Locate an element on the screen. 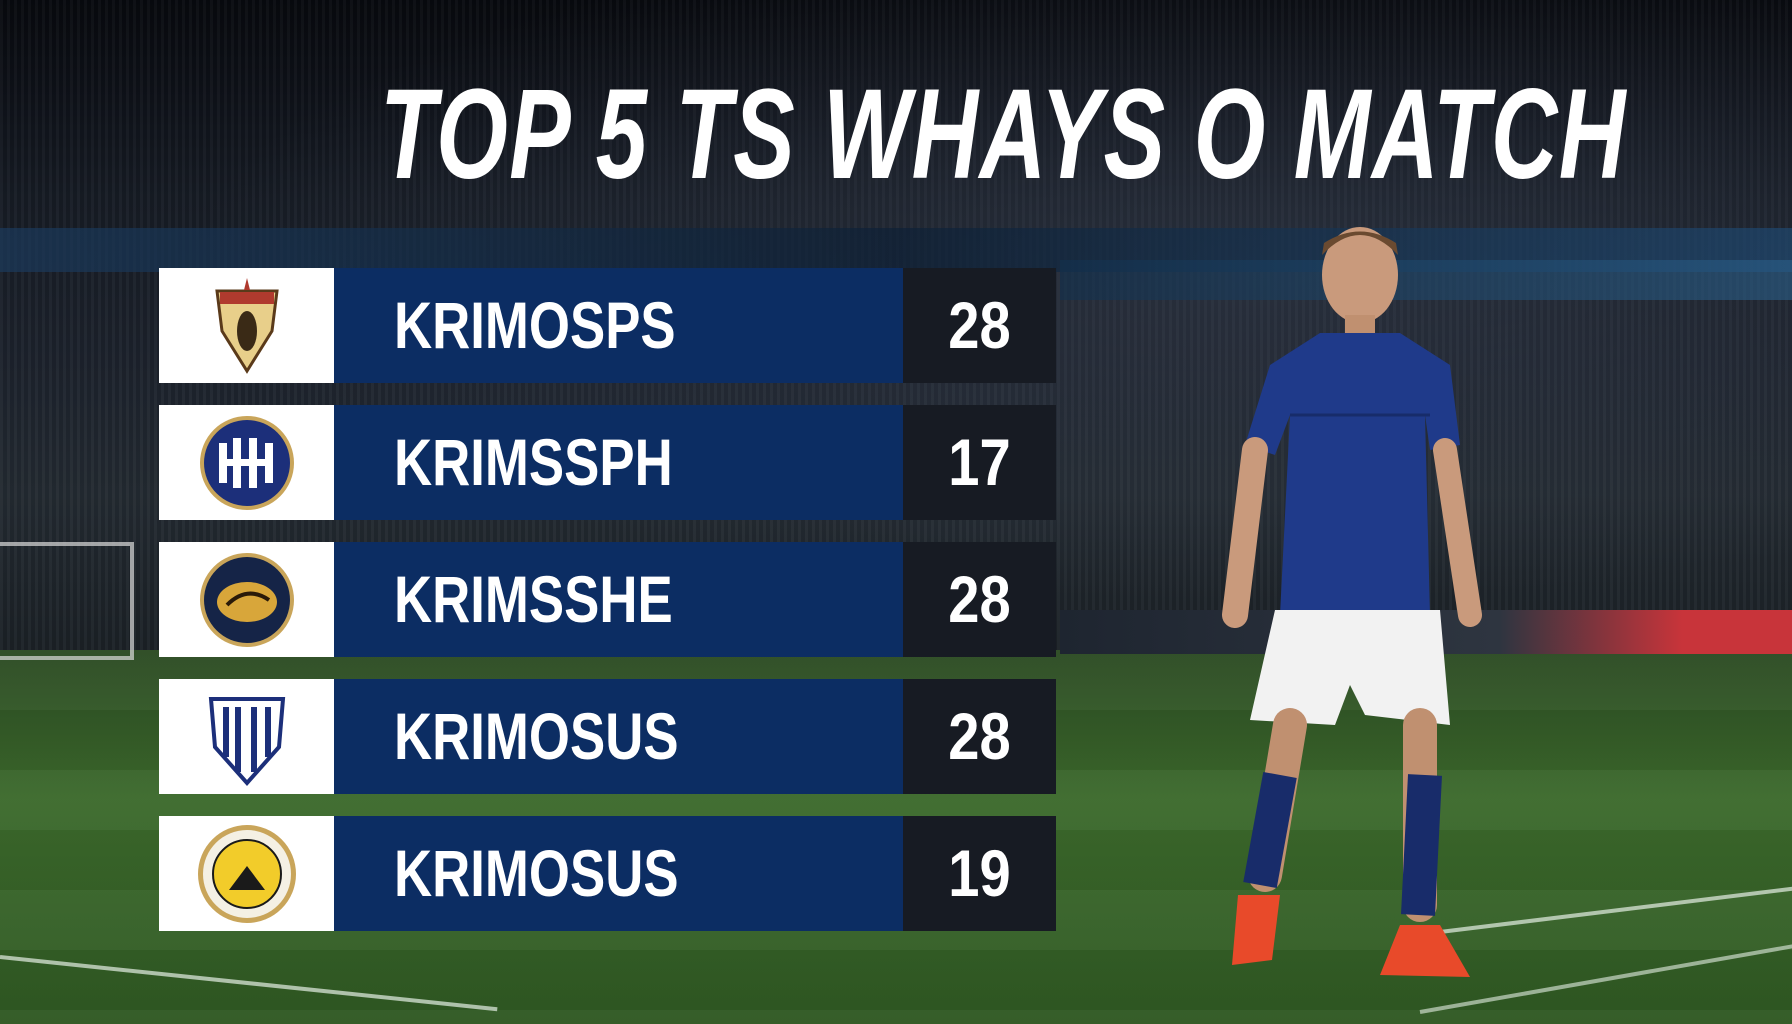  leaderboard-row: KRIMOSUS 28 is located at coordinates (607, 736).